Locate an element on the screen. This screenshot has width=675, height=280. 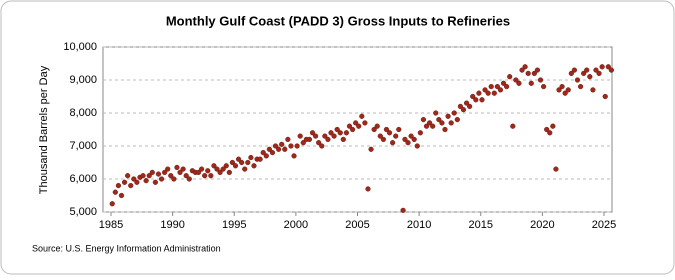
y-tick-label: 7,000 is located at coordinates (83, 146).